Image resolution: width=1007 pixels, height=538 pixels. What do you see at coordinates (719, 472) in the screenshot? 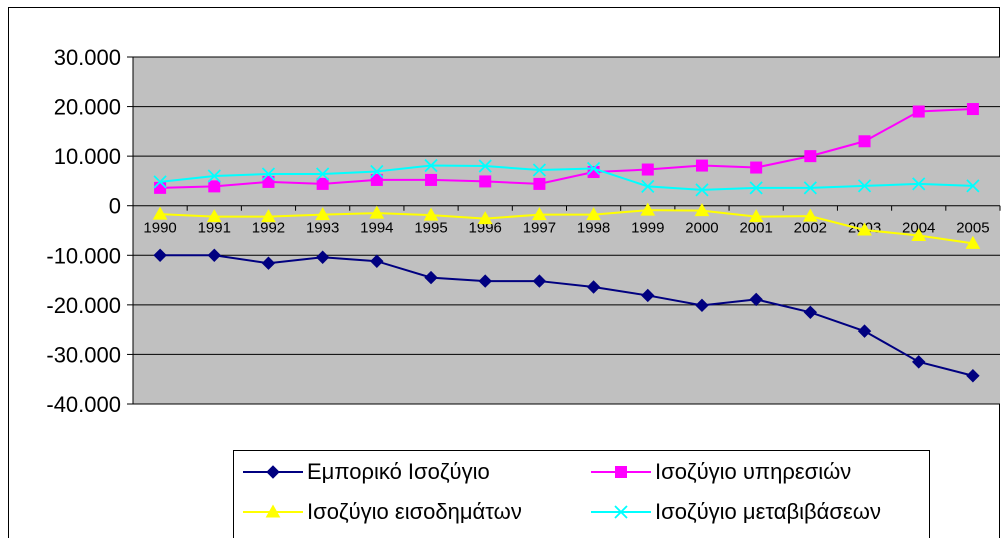
I see `legend-item: Ισοζύγιο υπηρεσιών` at bounding box center [719, 472].